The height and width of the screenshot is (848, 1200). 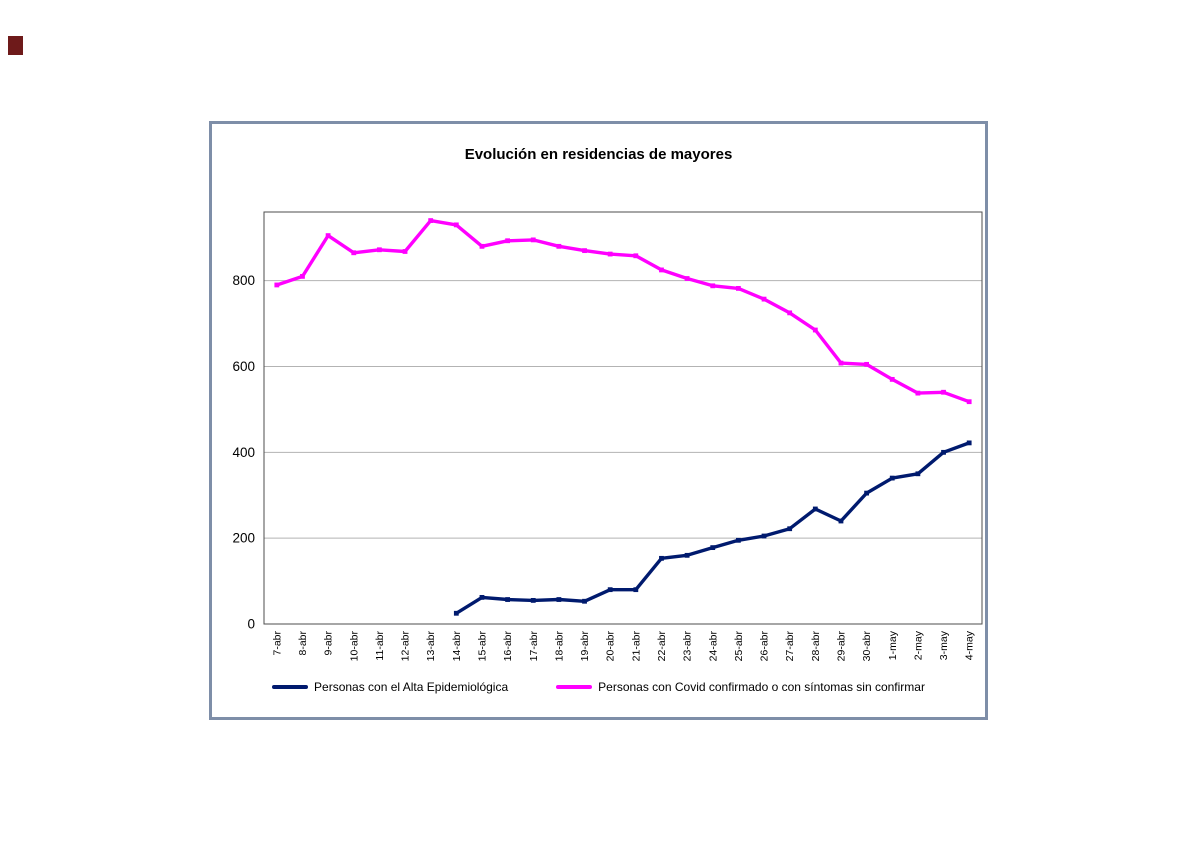 What do you see at coordinates (918, 645) in the screenshot?
I see `x-tick-label: 2-may` at bounding box center [918, 645].